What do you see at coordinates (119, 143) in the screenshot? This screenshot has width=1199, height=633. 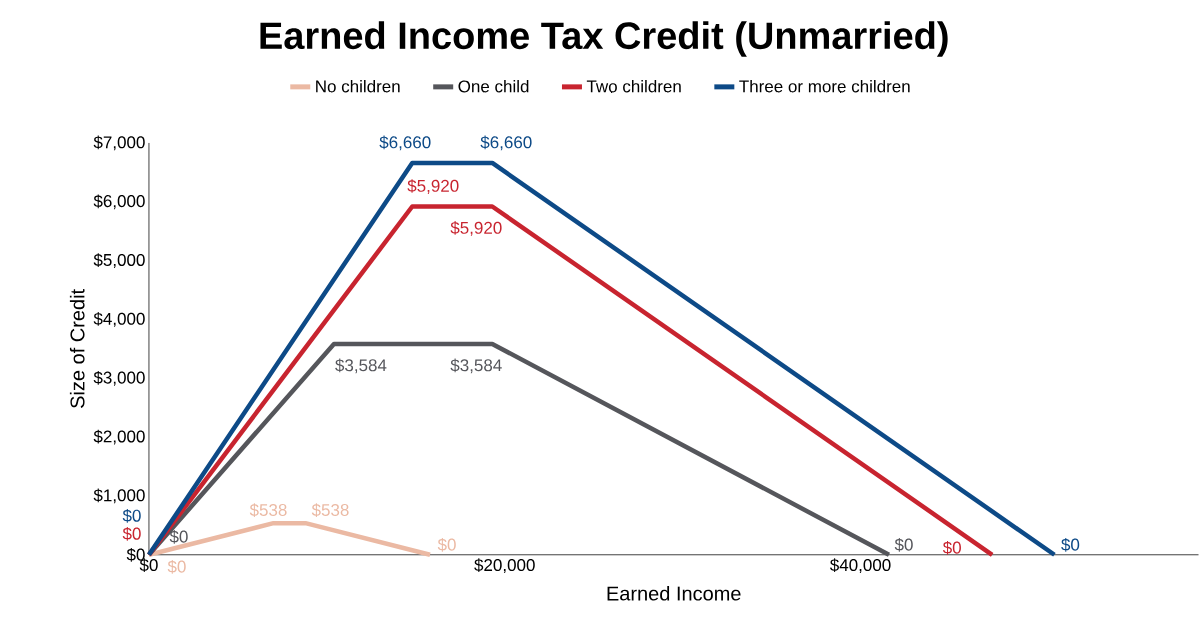 I see `y-tick-label: $7,000` at bounding box center [119, 143].